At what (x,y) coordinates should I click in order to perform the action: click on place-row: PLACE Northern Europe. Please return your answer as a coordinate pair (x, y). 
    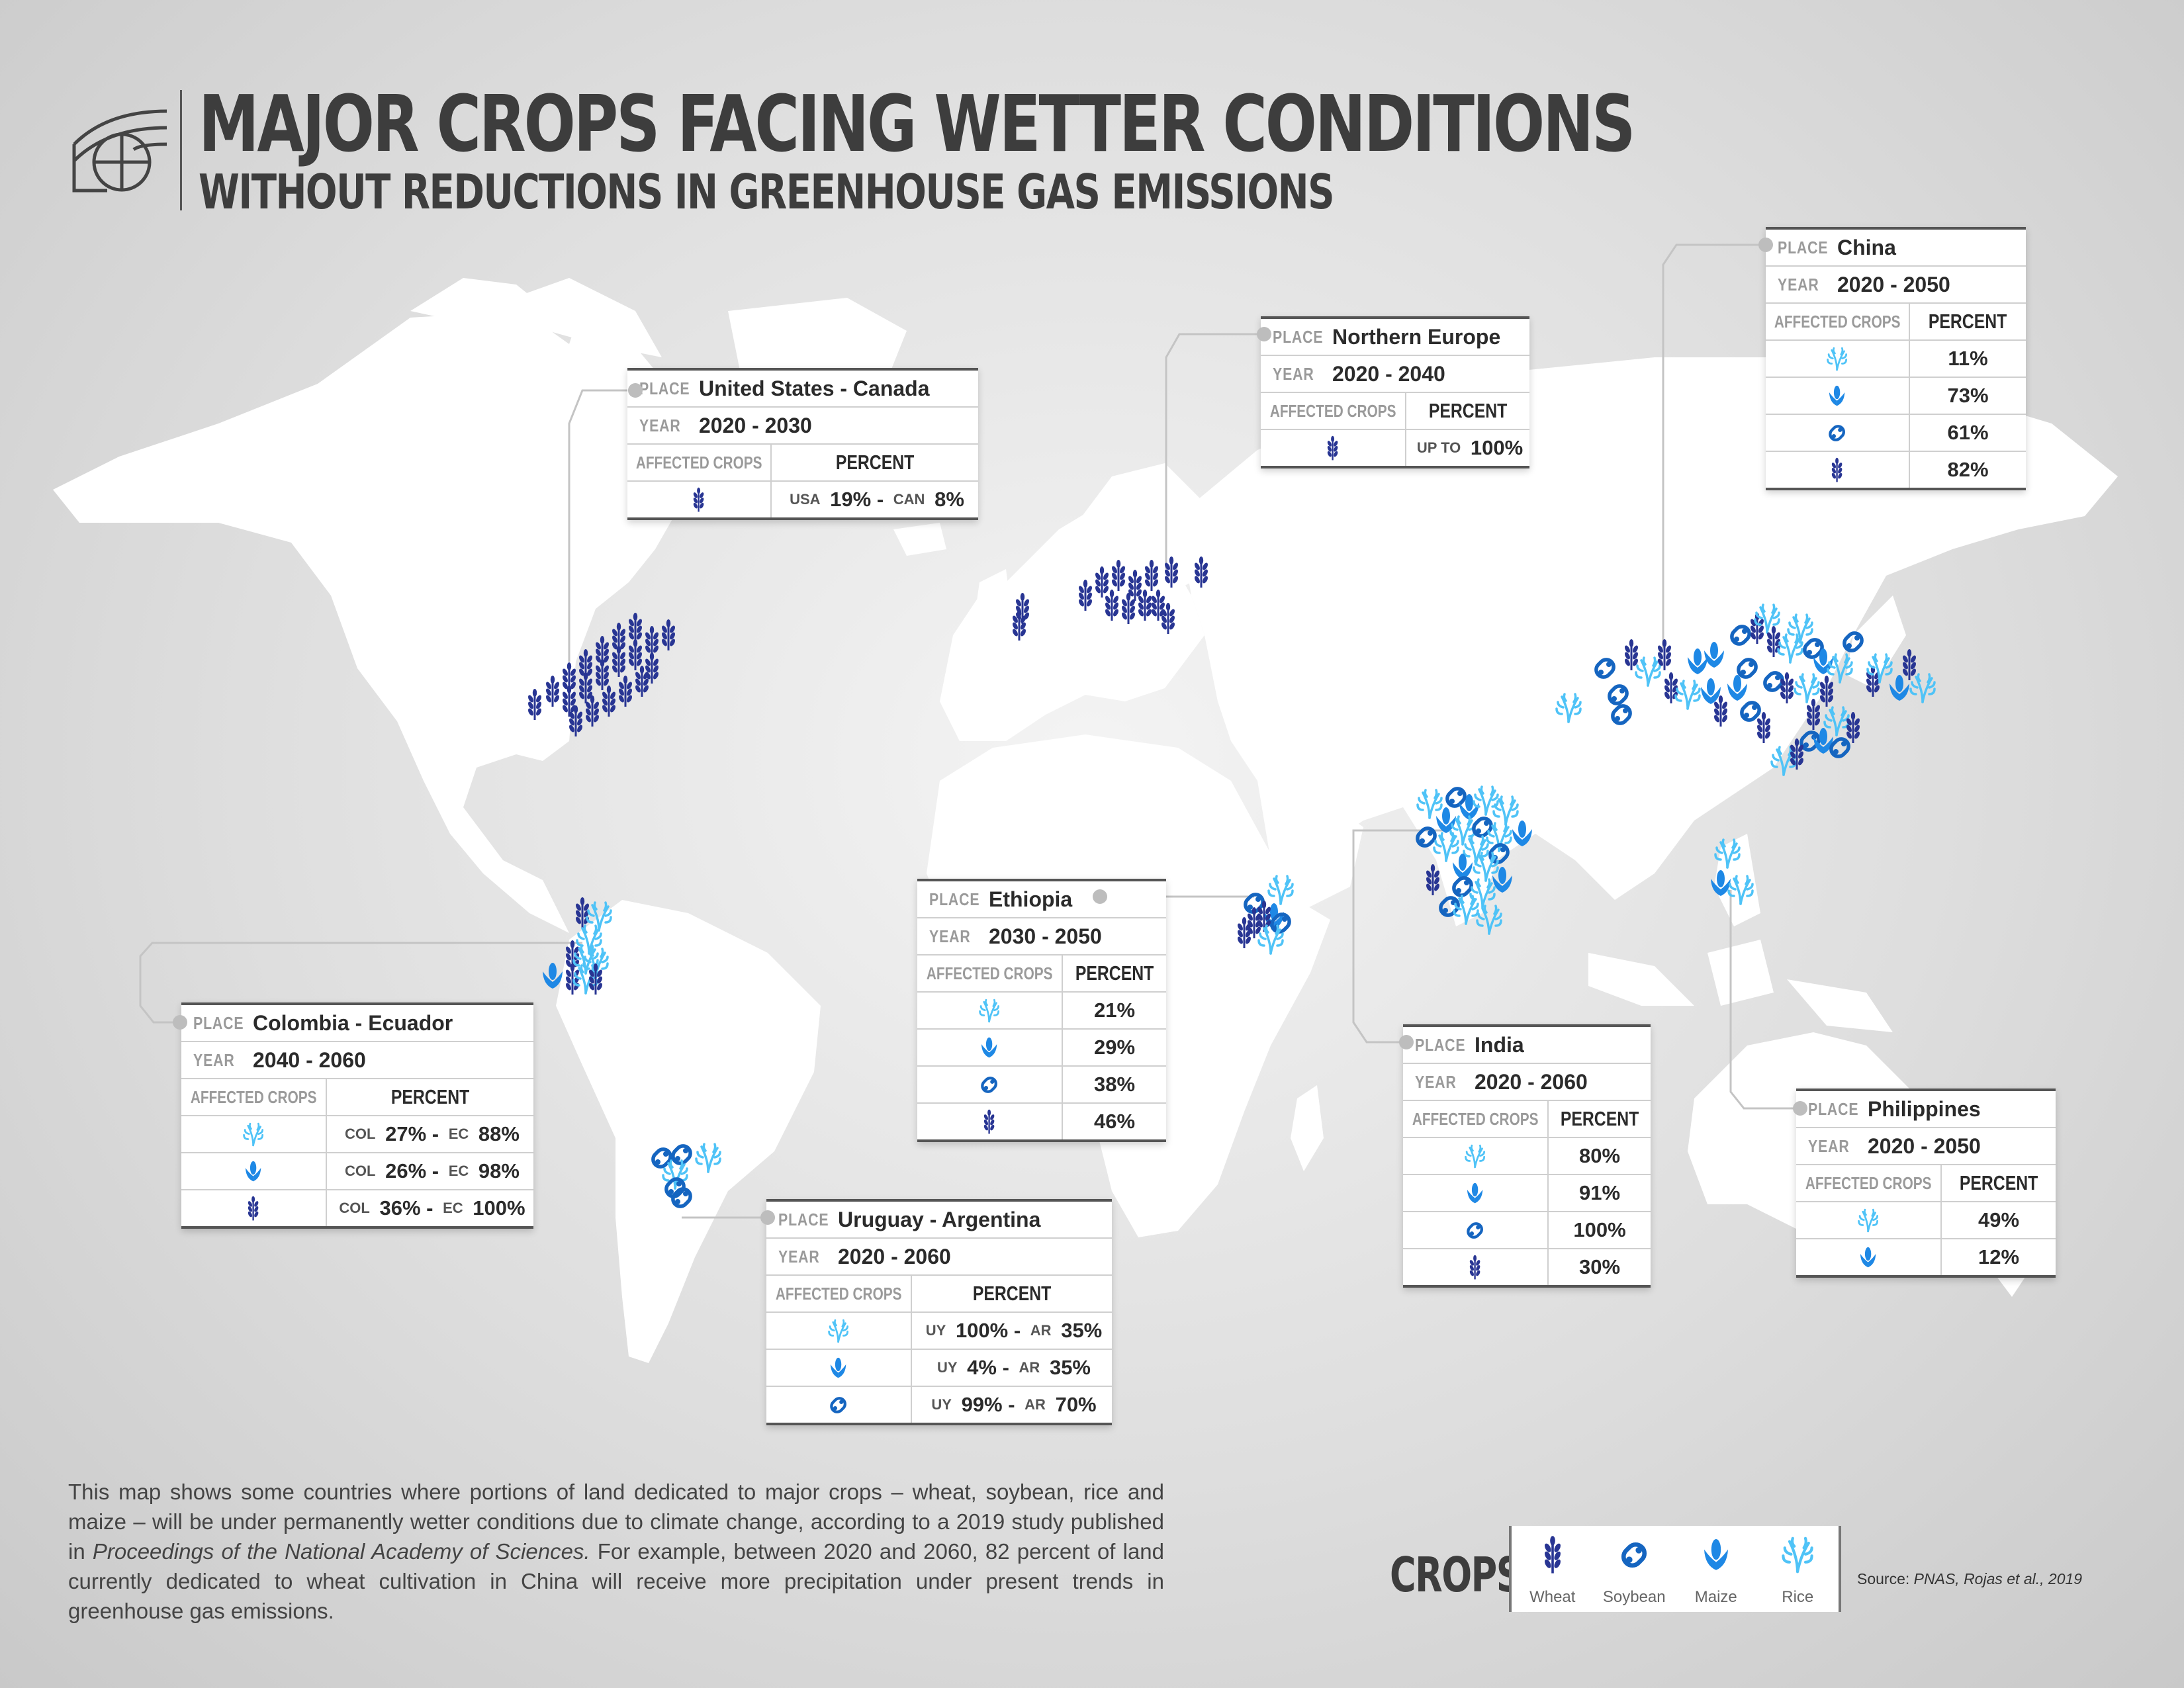
    Looking at the image, I should click on (1395, 337).